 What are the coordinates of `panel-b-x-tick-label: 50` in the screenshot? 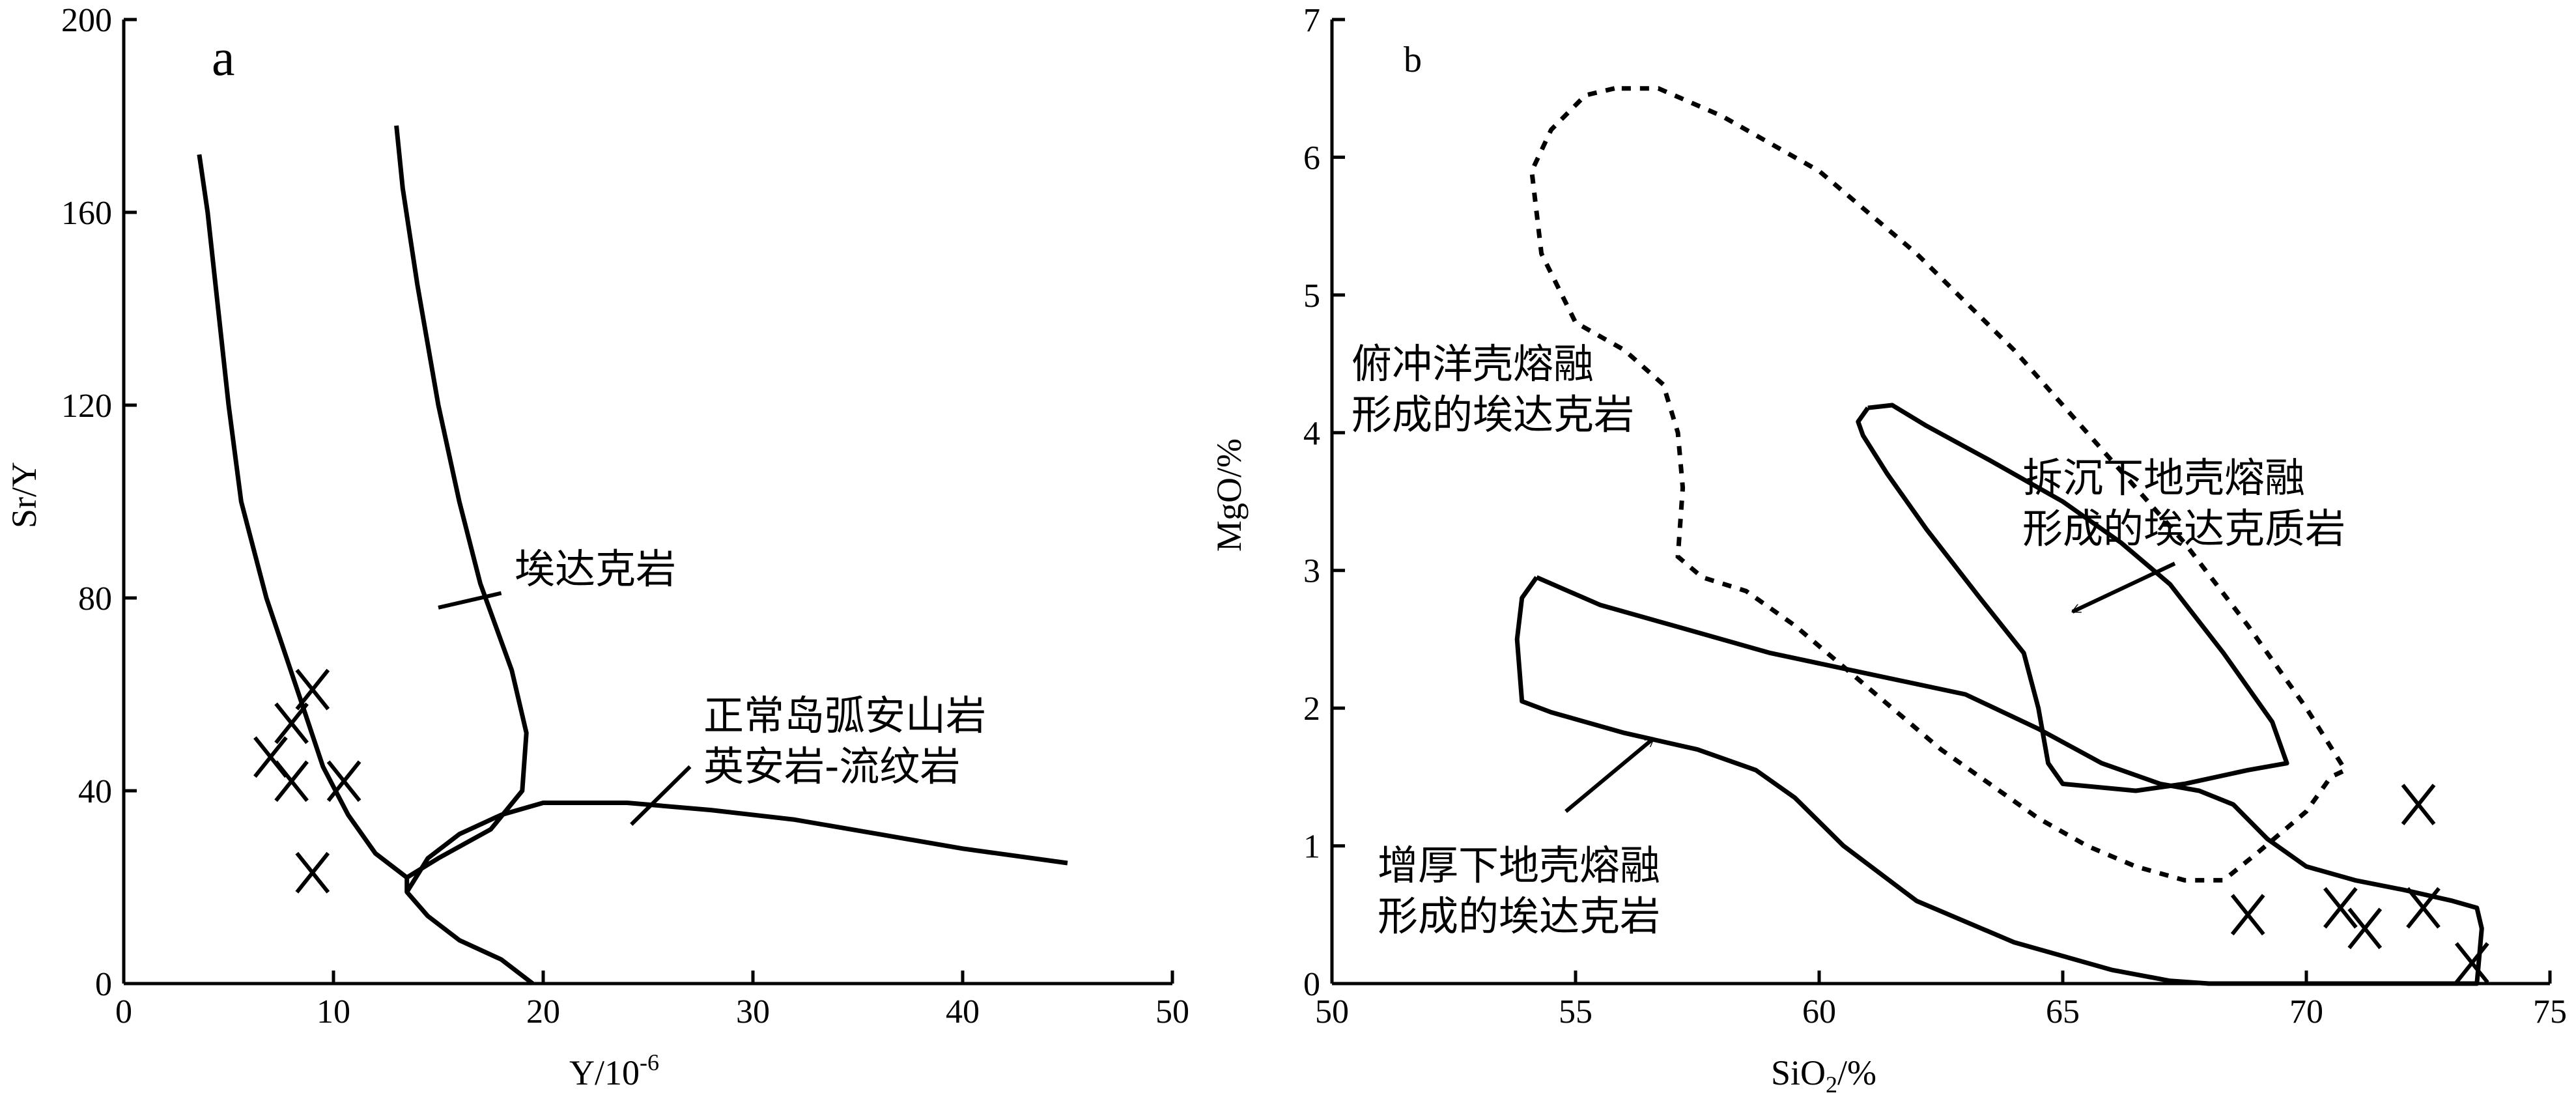 It's located at (1332, 1011).